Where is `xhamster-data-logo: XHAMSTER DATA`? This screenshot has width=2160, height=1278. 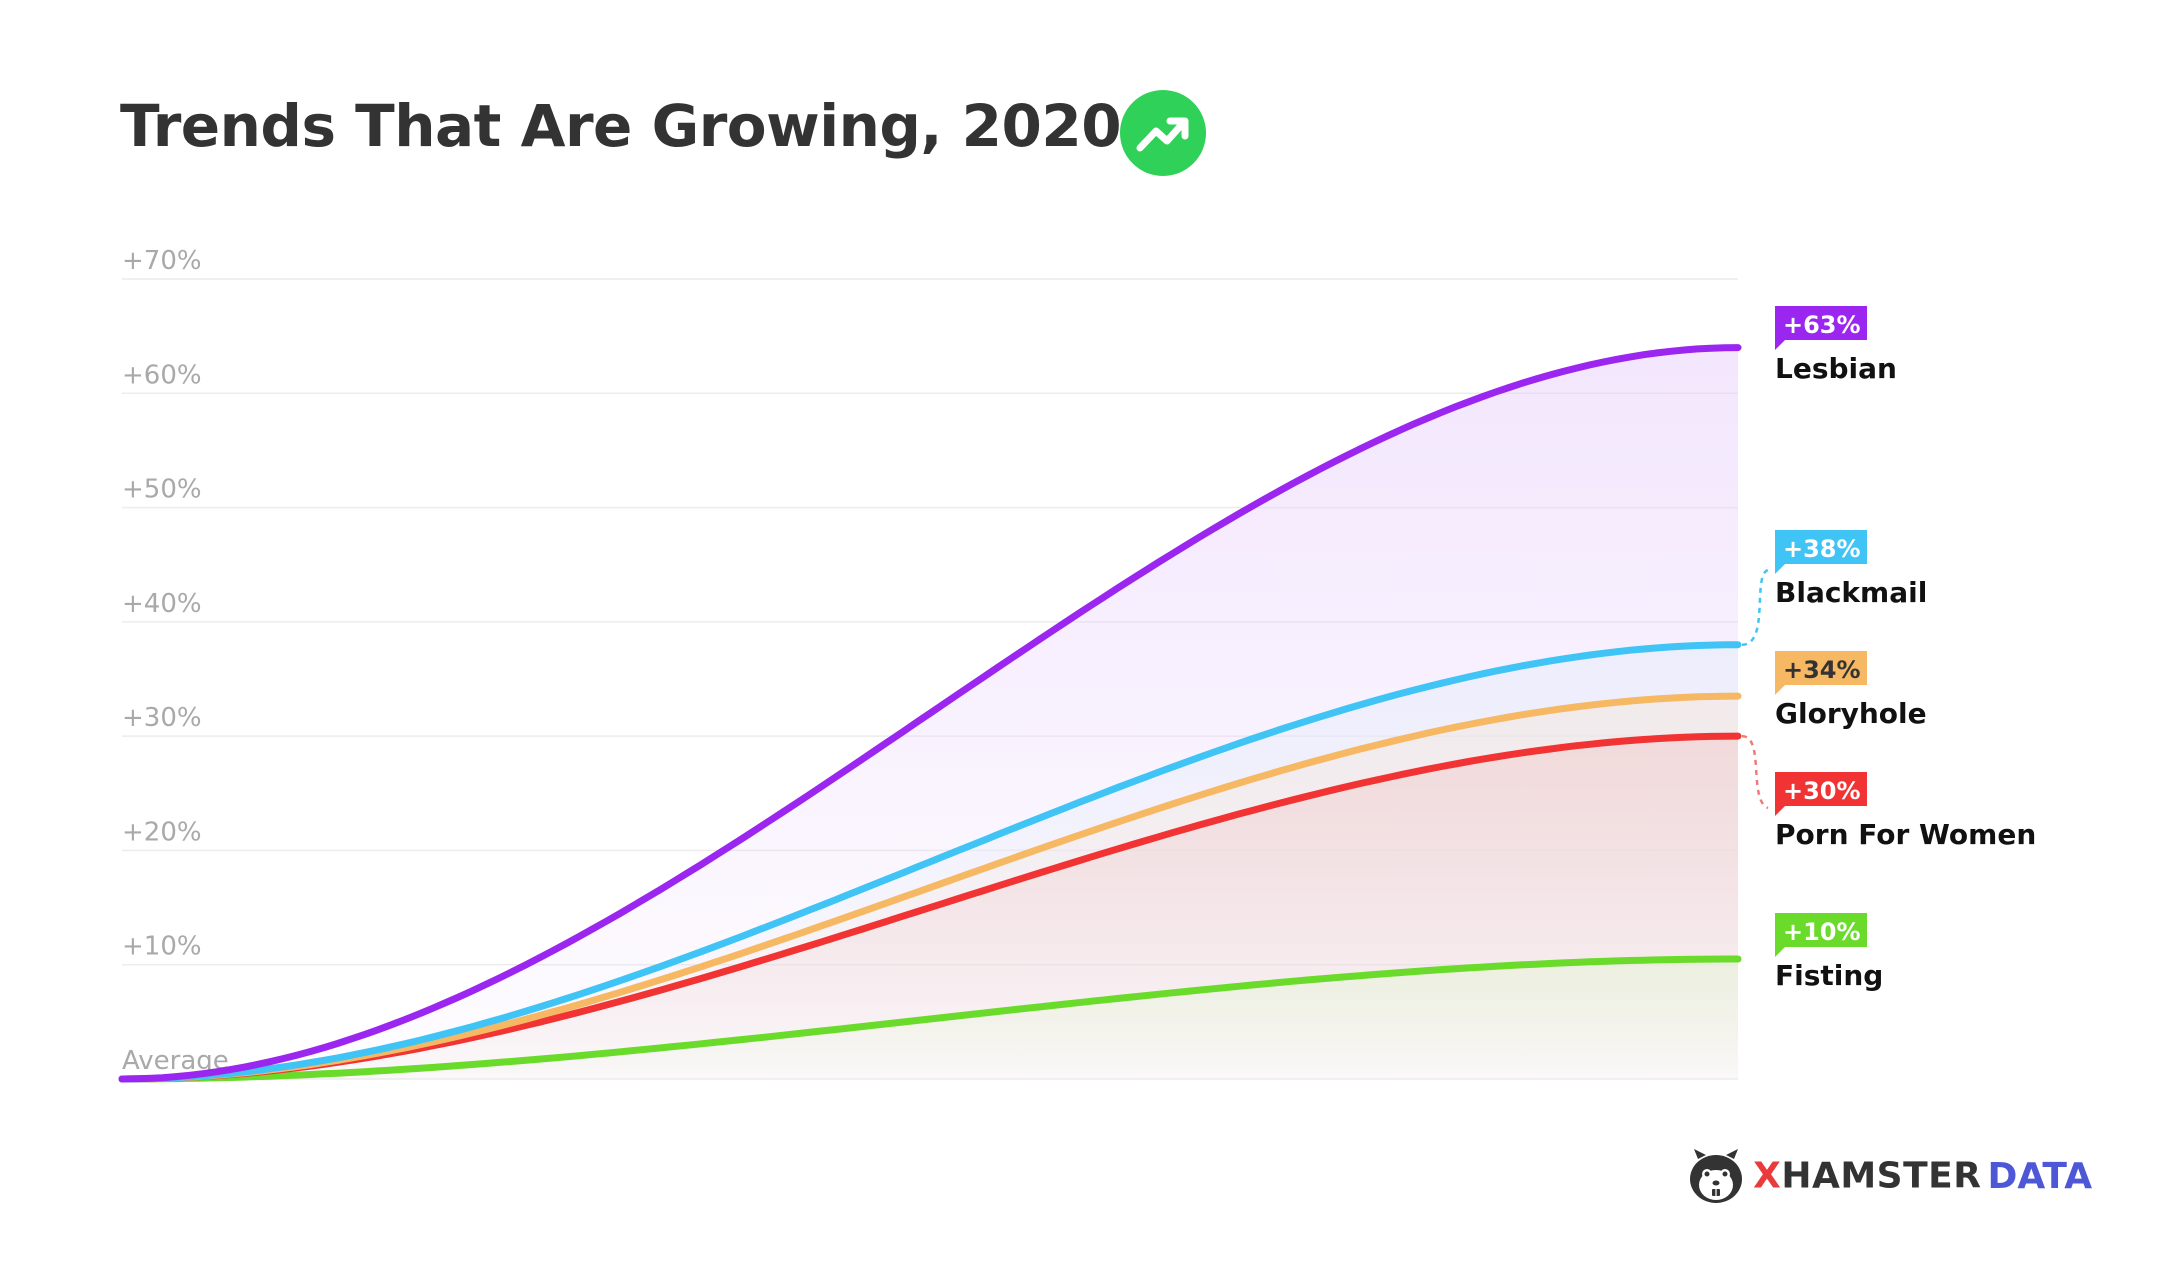 xhamster-data-logo: XHAMSTER DATA is located at coordinates (1888, 1176).